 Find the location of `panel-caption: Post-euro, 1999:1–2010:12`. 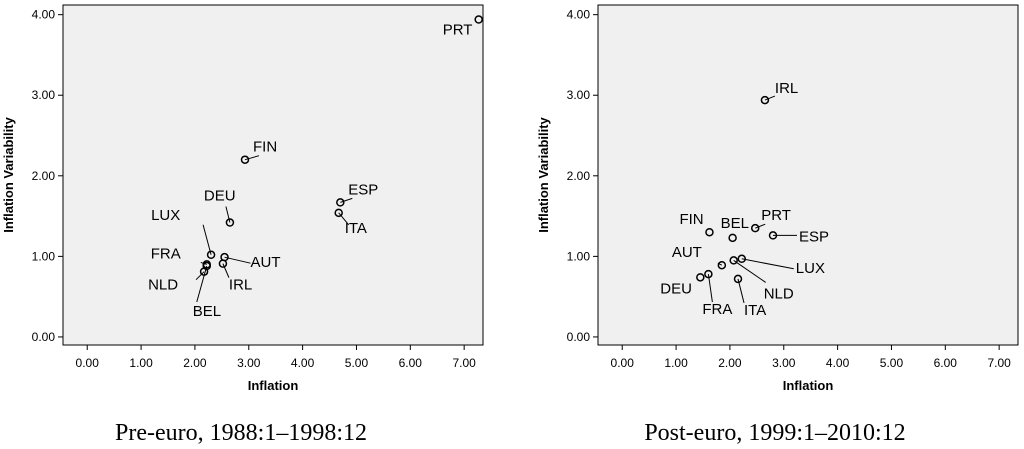

panel-caption: Post-euro, 1999:1–2010:12 is located at coordinates (774, 433).